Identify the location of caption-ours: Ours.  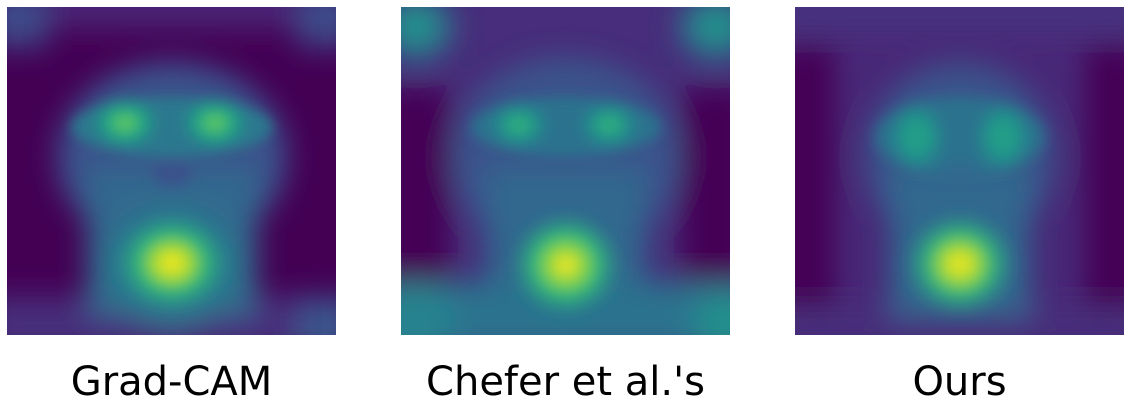
(959, 382).